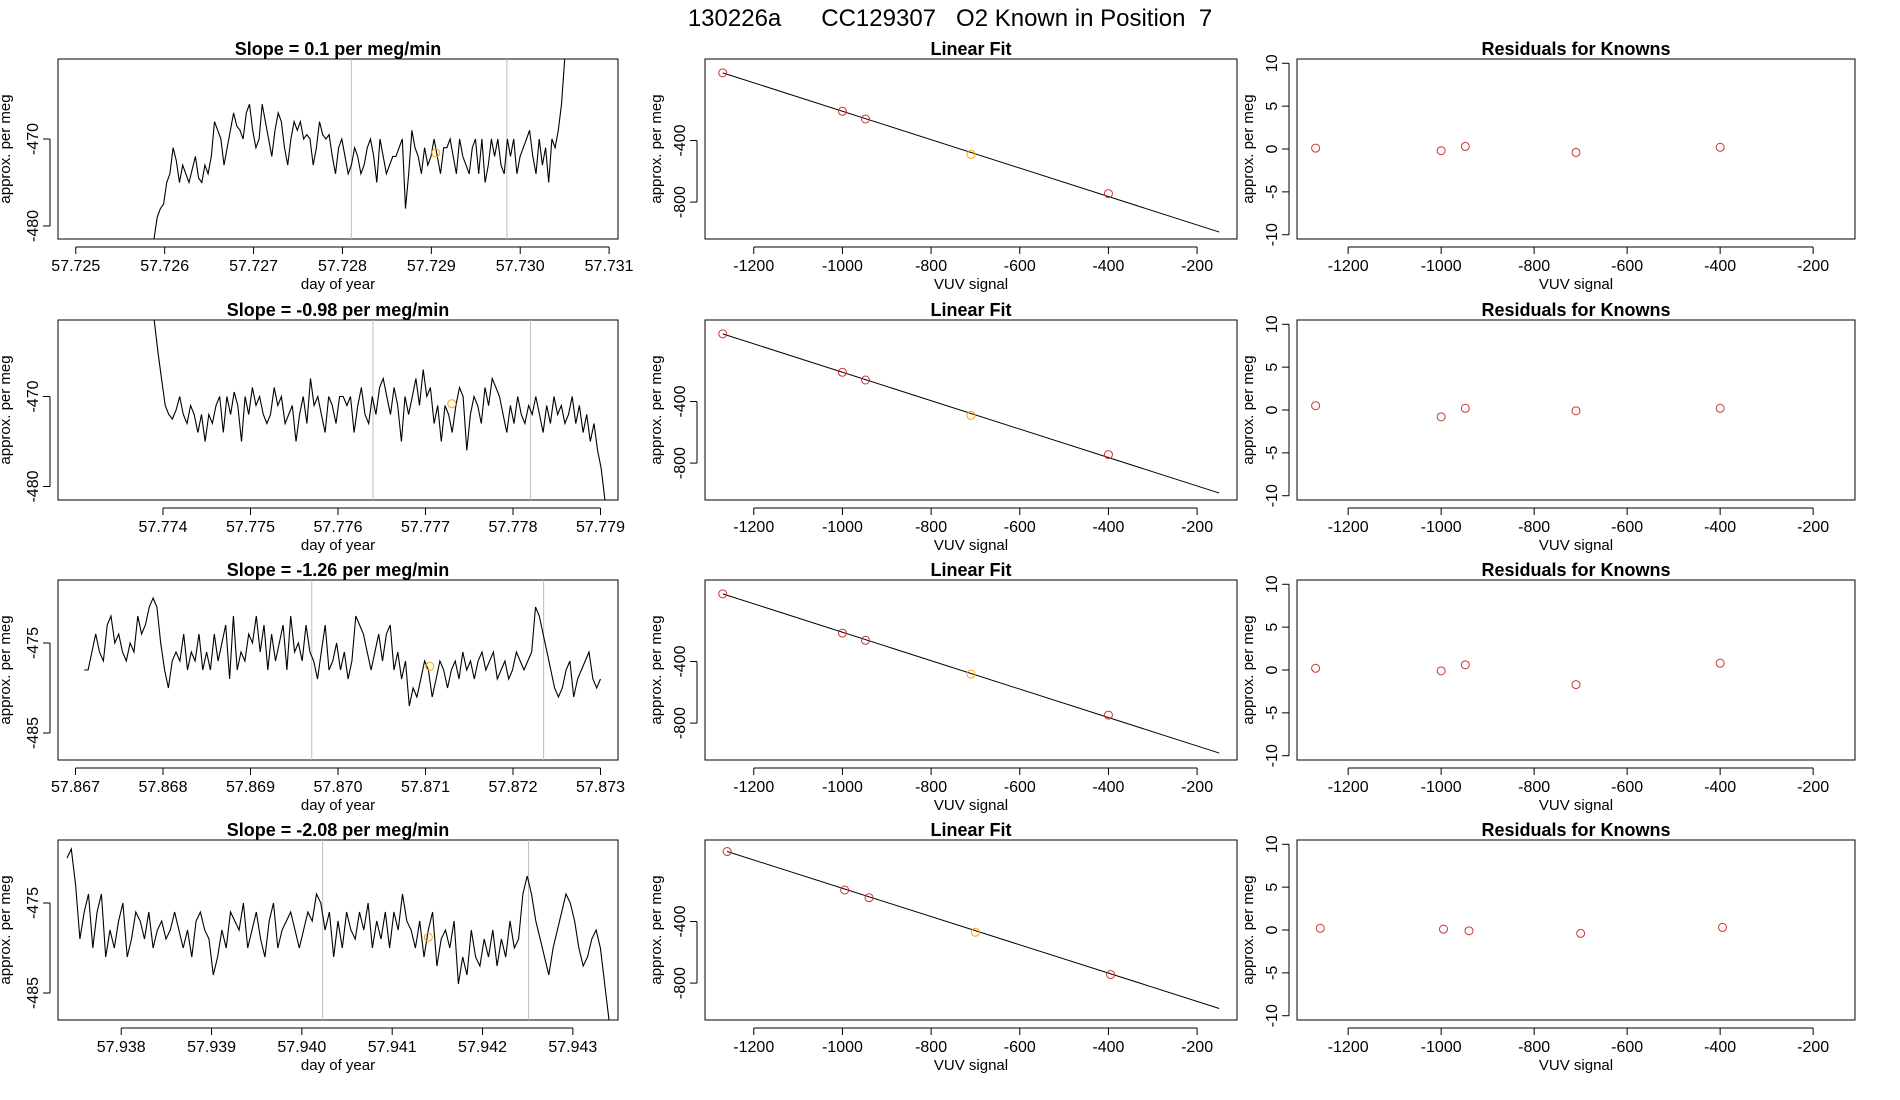 This screenshot has width=1900, height=1100. I want to click on figure-title: 130226a CC129307 O2 Known in Position 7, so click(950, 18).